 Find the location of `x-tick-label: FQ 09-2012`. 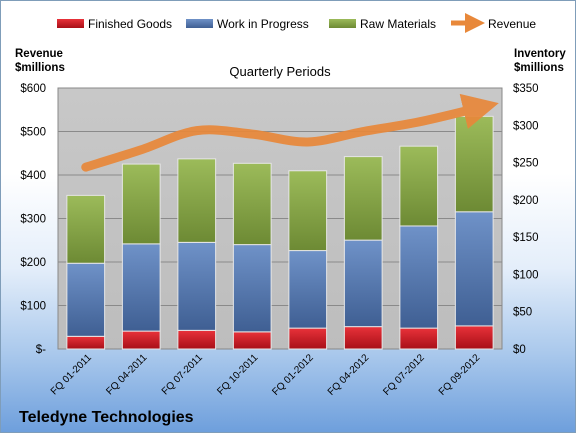

x-tick-label: FQ 09-2012 is located at coordinates (460, 375).